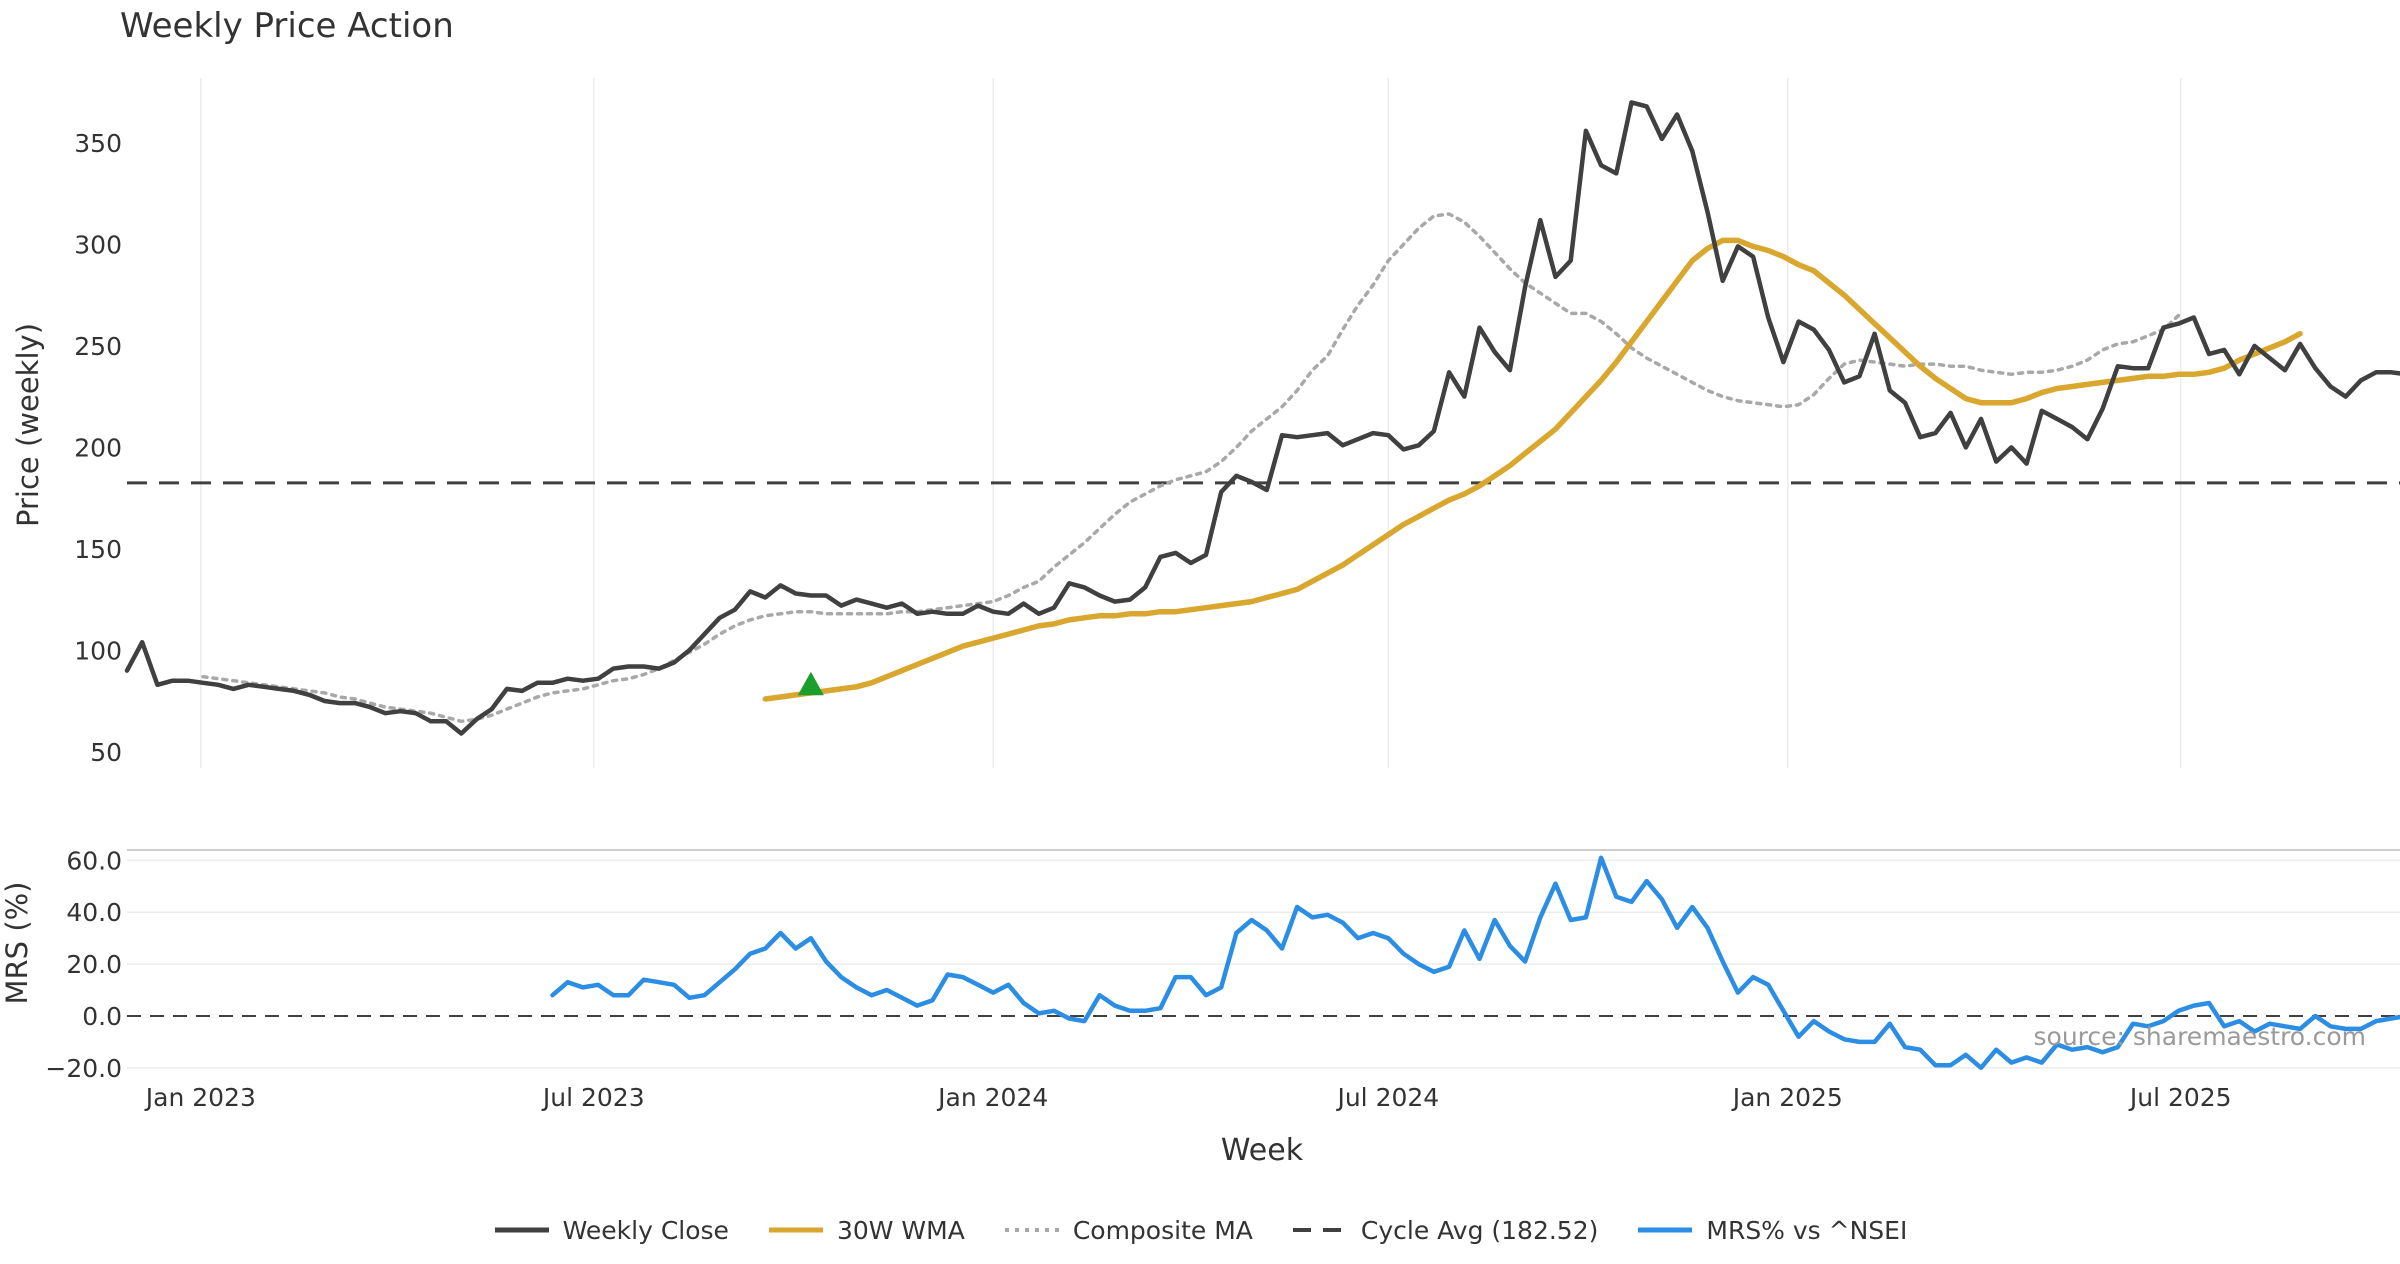 The image size is (2400, 1264). I want to click on legend-swatch-30w-wma, so click(796, 1230).